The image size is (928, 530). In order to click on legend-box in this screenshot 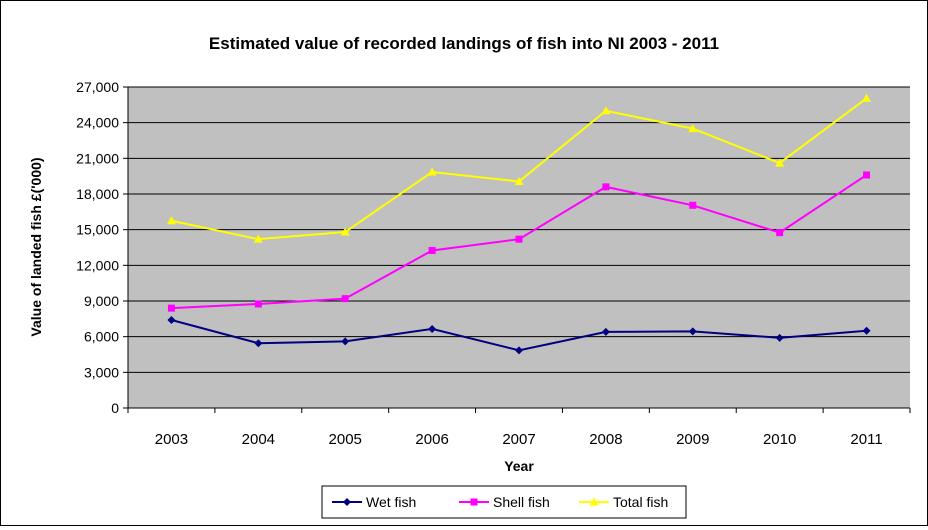, I will do `click(504, 502)`.